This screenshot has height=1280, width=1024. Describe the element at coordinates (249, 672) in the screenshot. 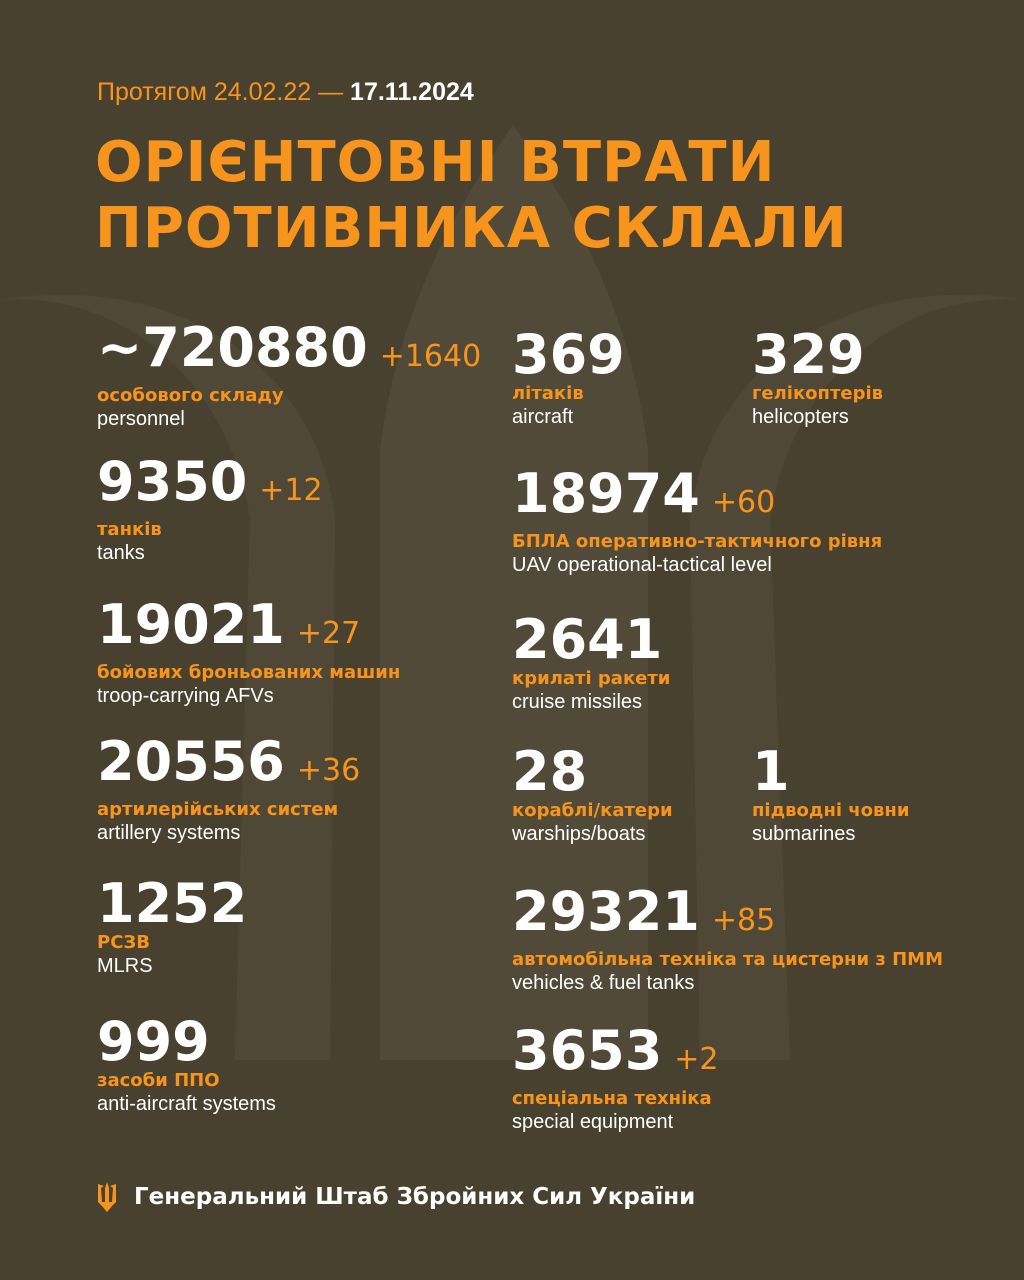

I see `stat-label-ua: бойових броньованих машин` at that location.